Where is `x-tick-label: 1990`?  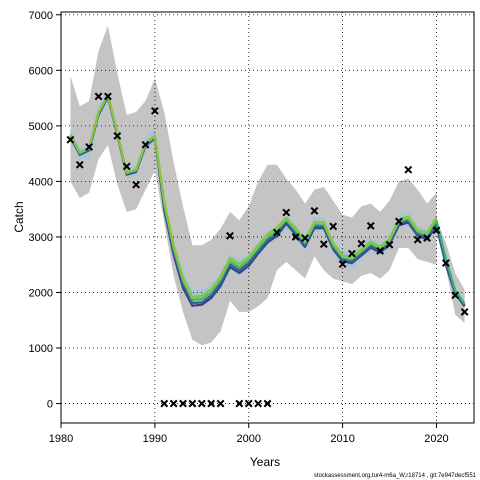 x-tick-label: 1990 is located at coordinates (155, 439).